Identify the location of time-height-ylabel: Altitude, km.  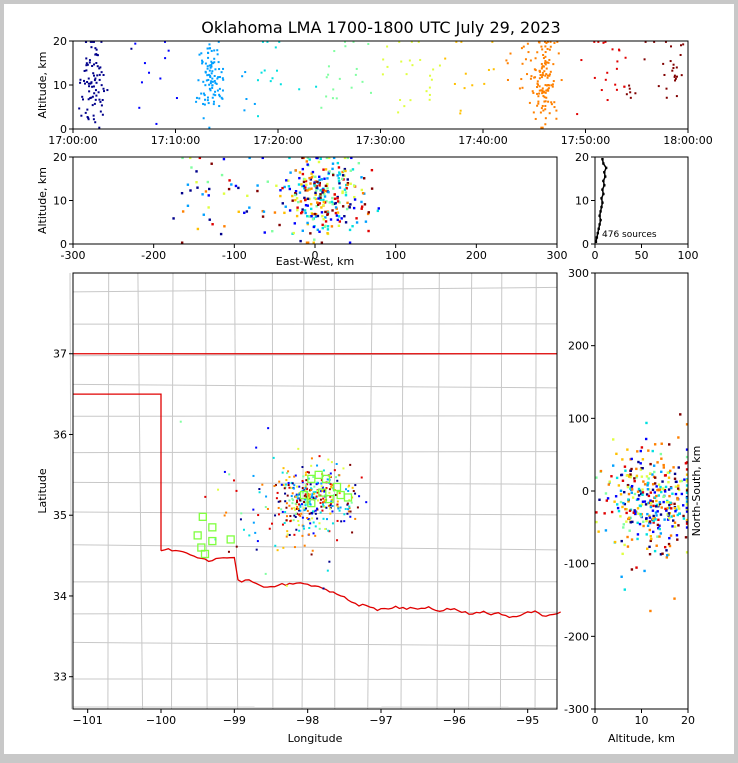
(42, 84).